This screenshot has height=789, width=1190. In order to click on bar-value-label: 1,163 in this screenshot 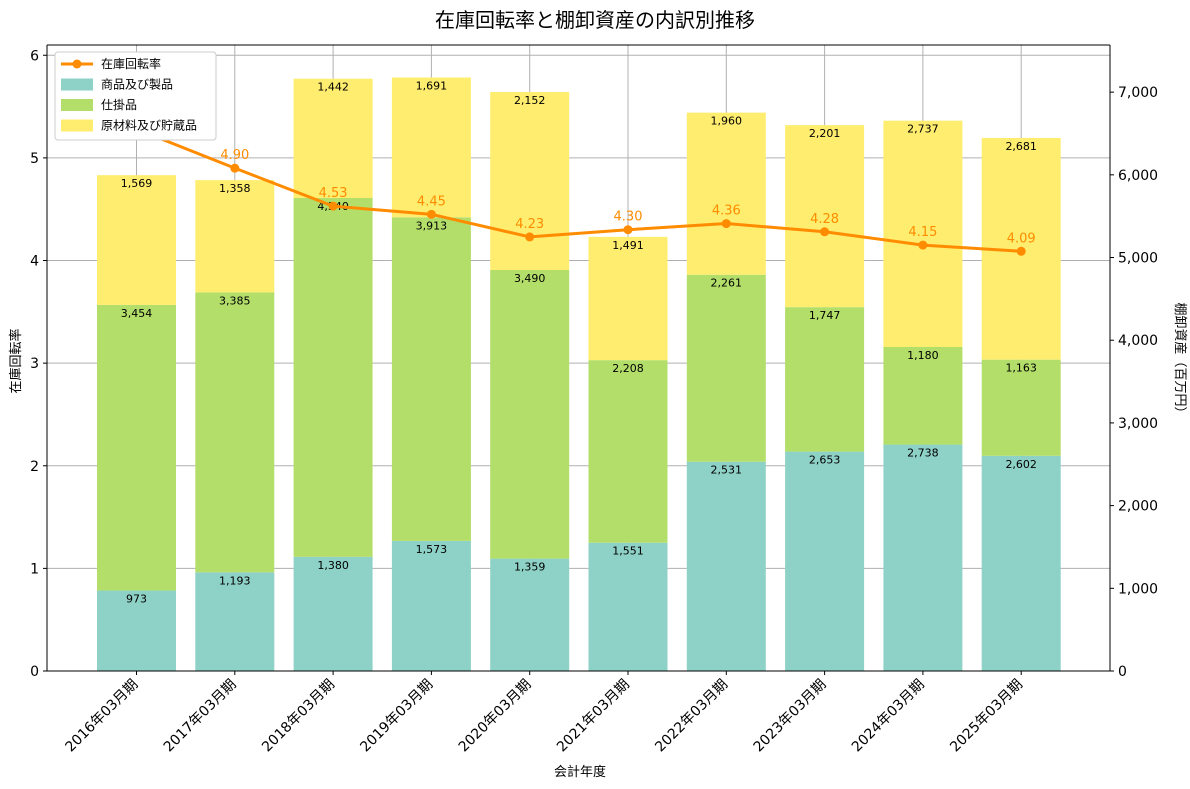, I will do `click(1021, 368)`.